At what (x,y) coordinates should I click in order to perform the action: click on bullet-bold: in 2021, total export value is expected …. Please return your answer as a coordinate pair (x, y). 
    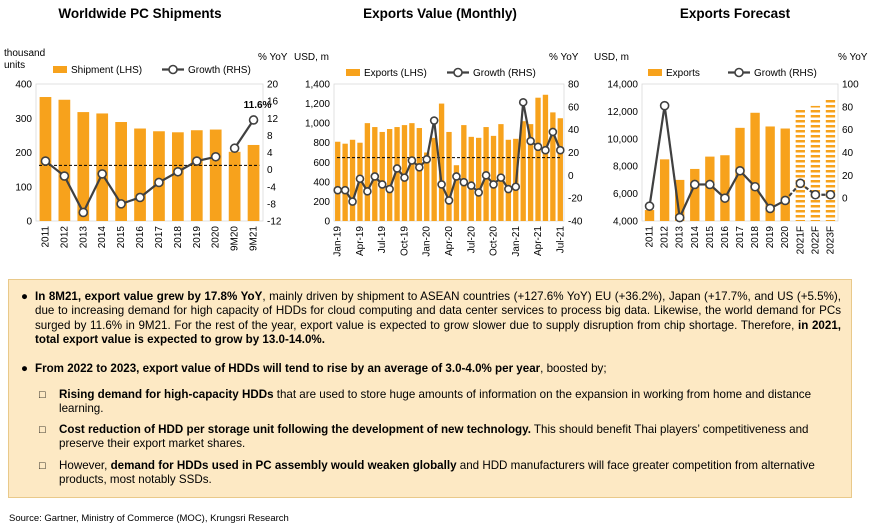
    Looking at the image, I should click on (438, 332).